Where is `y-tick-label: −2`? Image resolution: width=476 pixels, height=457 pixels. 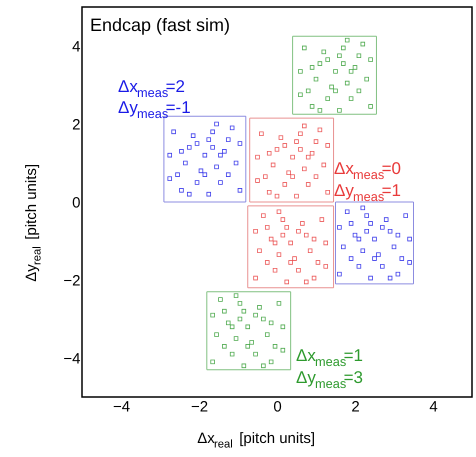
y-tick-label: −2 is located at coordinates (71, 281).